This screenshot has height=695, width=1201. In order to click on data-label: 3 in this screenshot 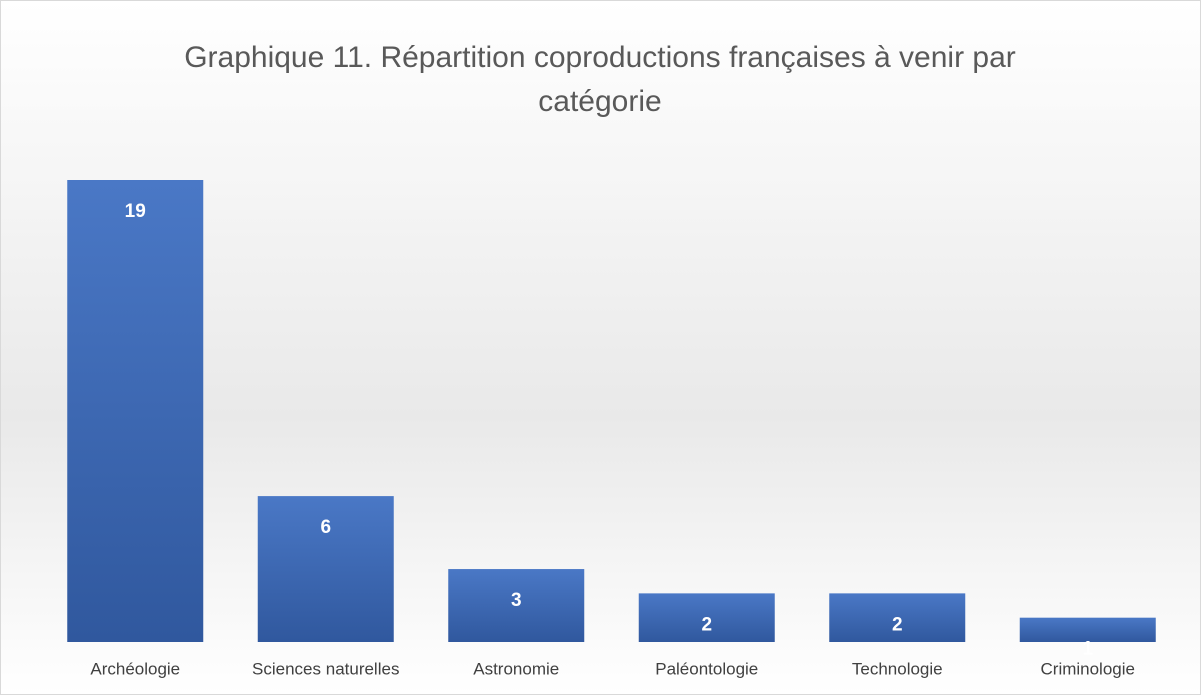, I will do `click(516, 600)`.